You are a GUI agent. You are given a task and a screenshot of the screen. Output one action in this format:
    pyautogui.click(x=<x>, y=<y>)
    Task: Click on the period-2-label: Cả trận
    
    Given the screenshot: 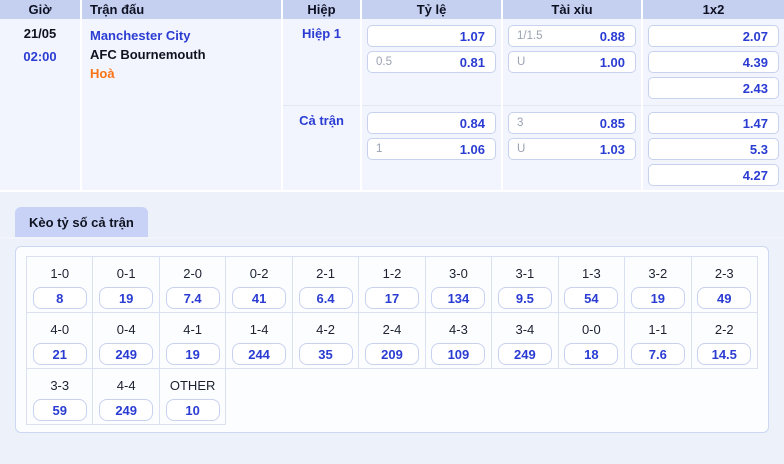 What is the action you would take?
    pyautogui.click(x=321, y=120)
    